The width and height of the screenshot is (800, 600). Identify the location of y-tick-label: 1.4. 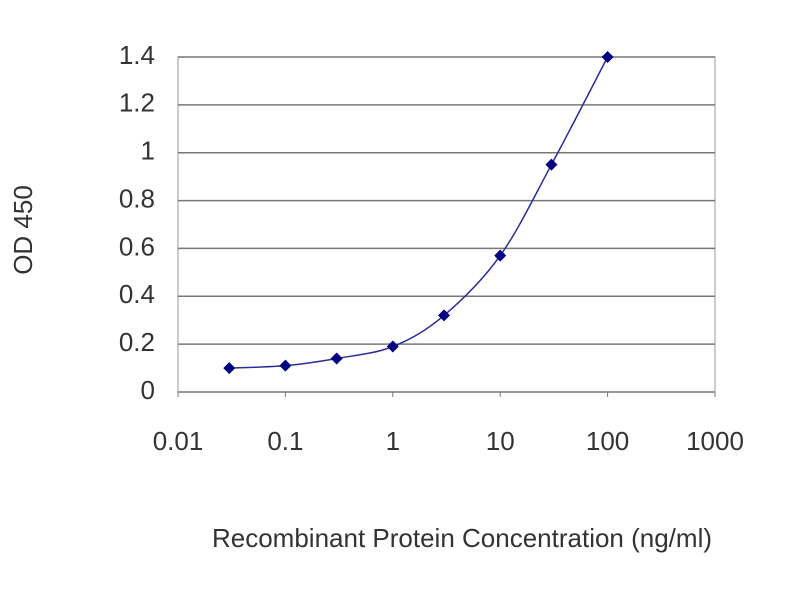
(137, 55).